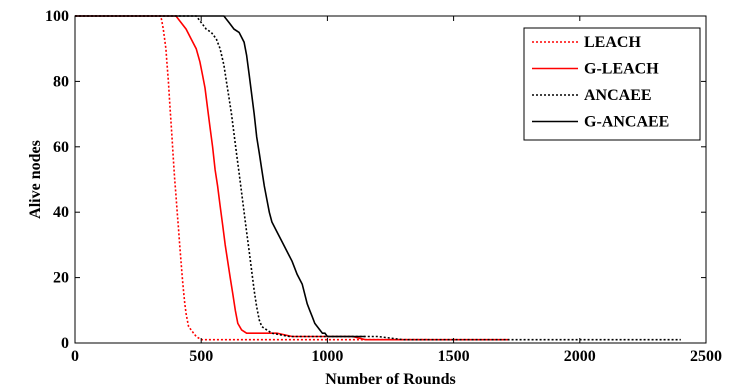 This screenshot has width=738, height=387. Describe the element at coordinates (626, 122) in the screenshot. I see `legend-label-g-ancaee: G-ANCAEE` at that location.